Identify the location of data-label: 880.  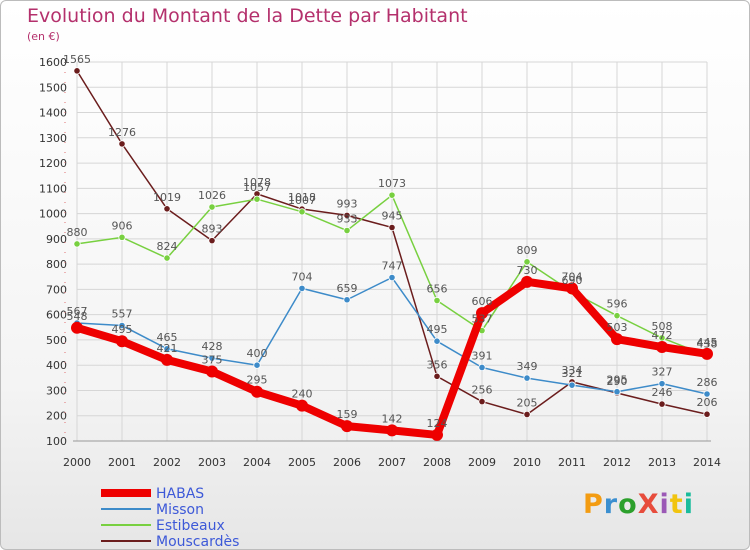
(77, 232).